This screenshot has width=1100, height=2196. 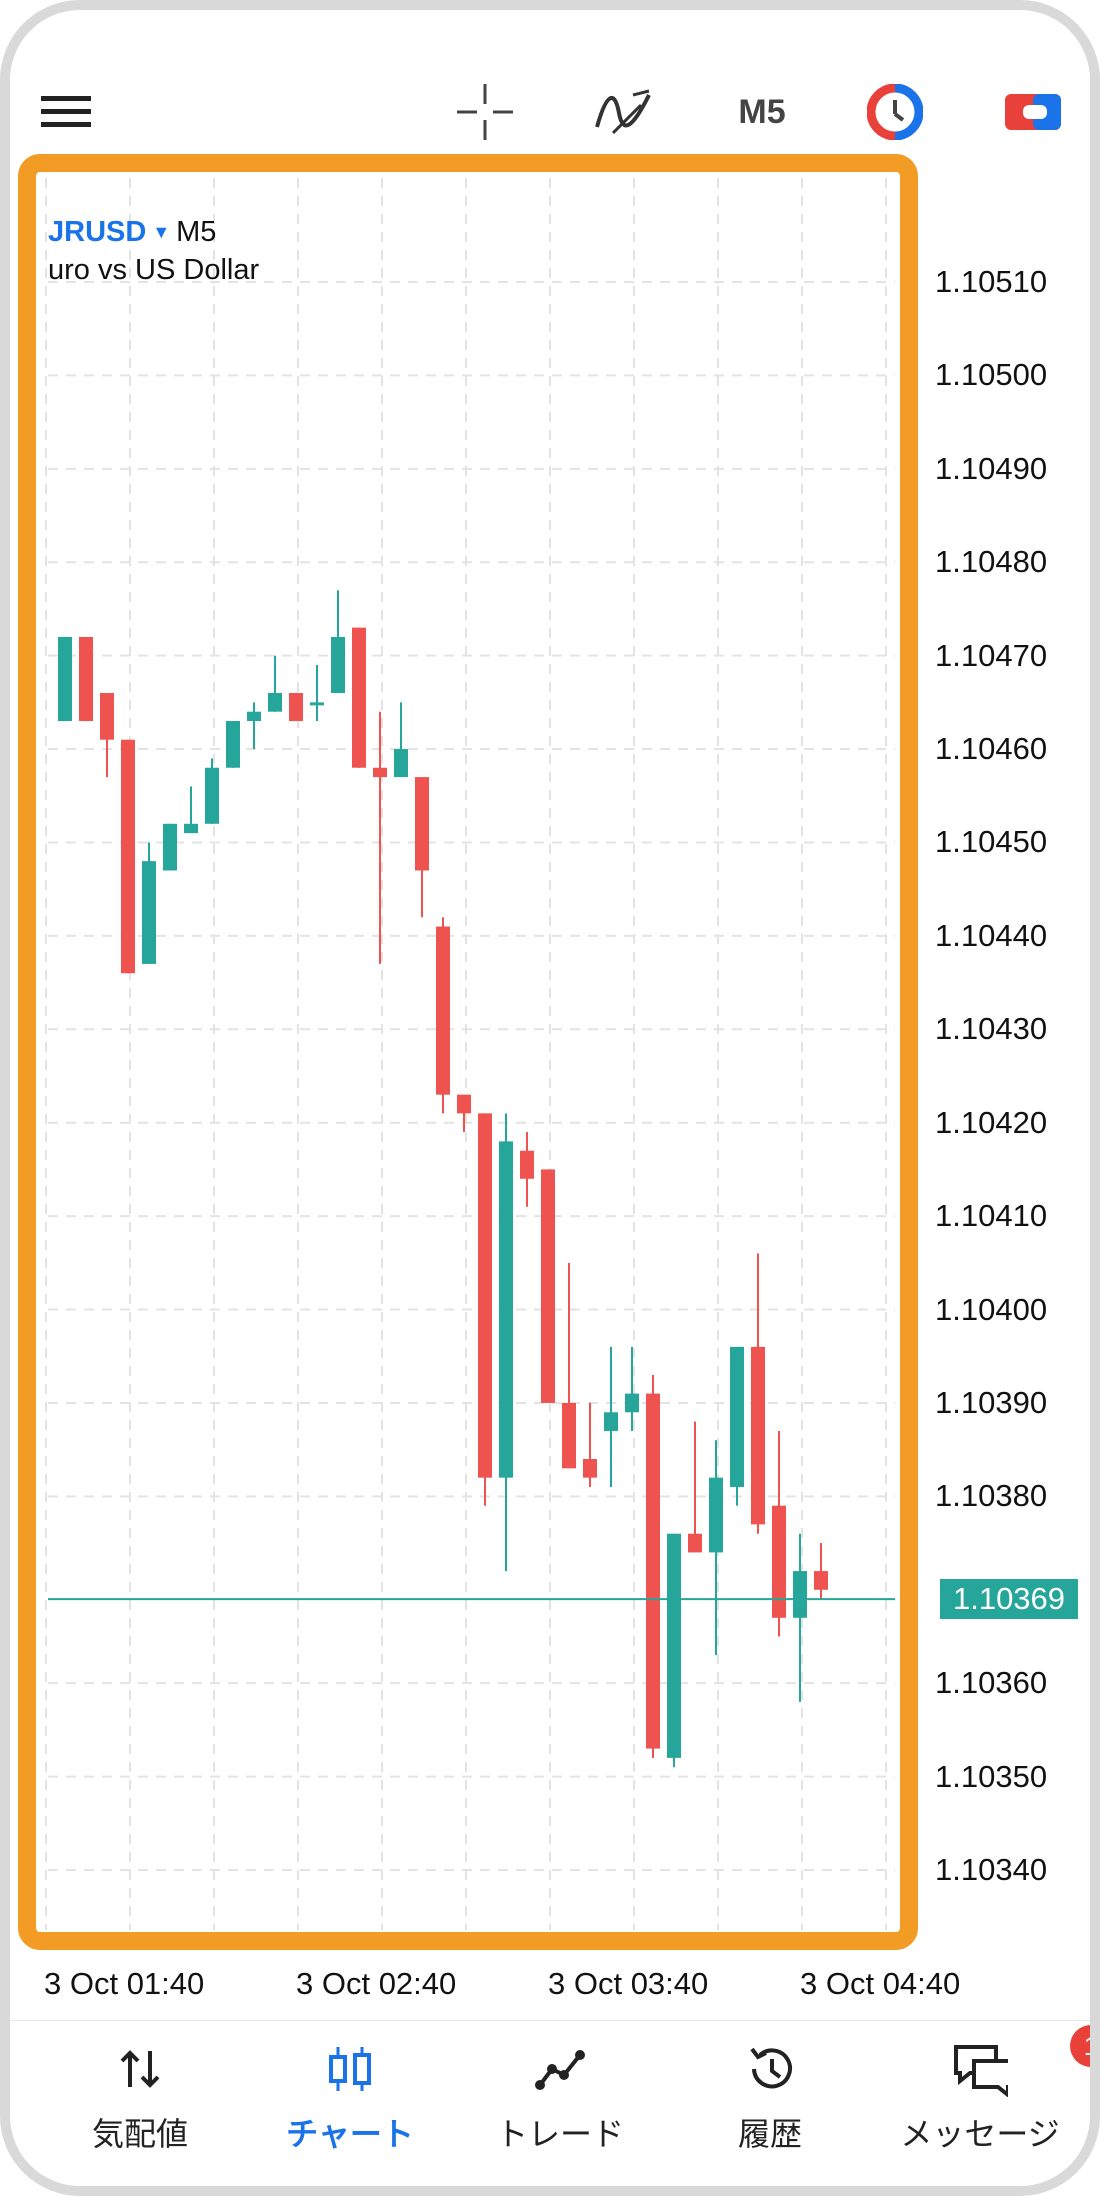 I want to click on symbol-name: JRUSD, so click(x=97, y=232).